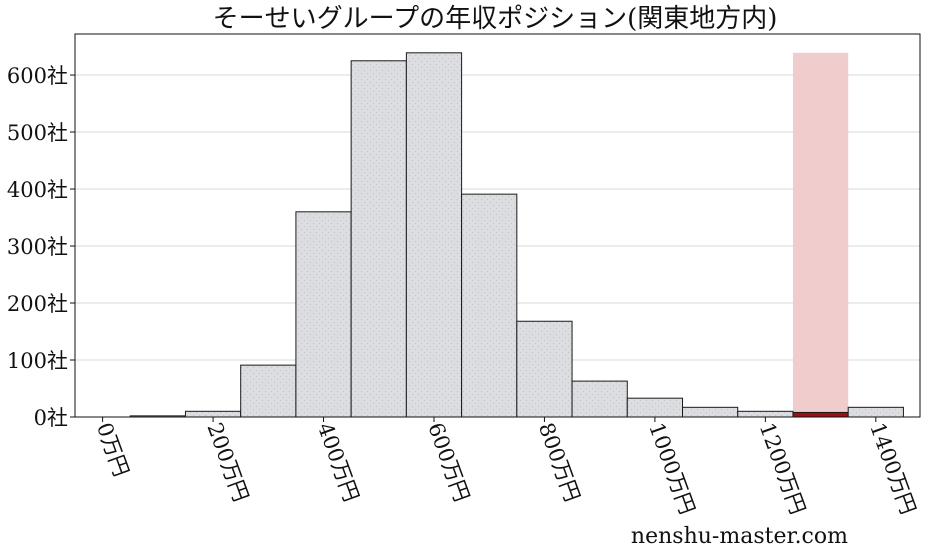 This screenshot has width=927, height=557. Describe the element at coordinates (448, 462) in the screenshot. I see `x-tick-label: 600万円` at that location.